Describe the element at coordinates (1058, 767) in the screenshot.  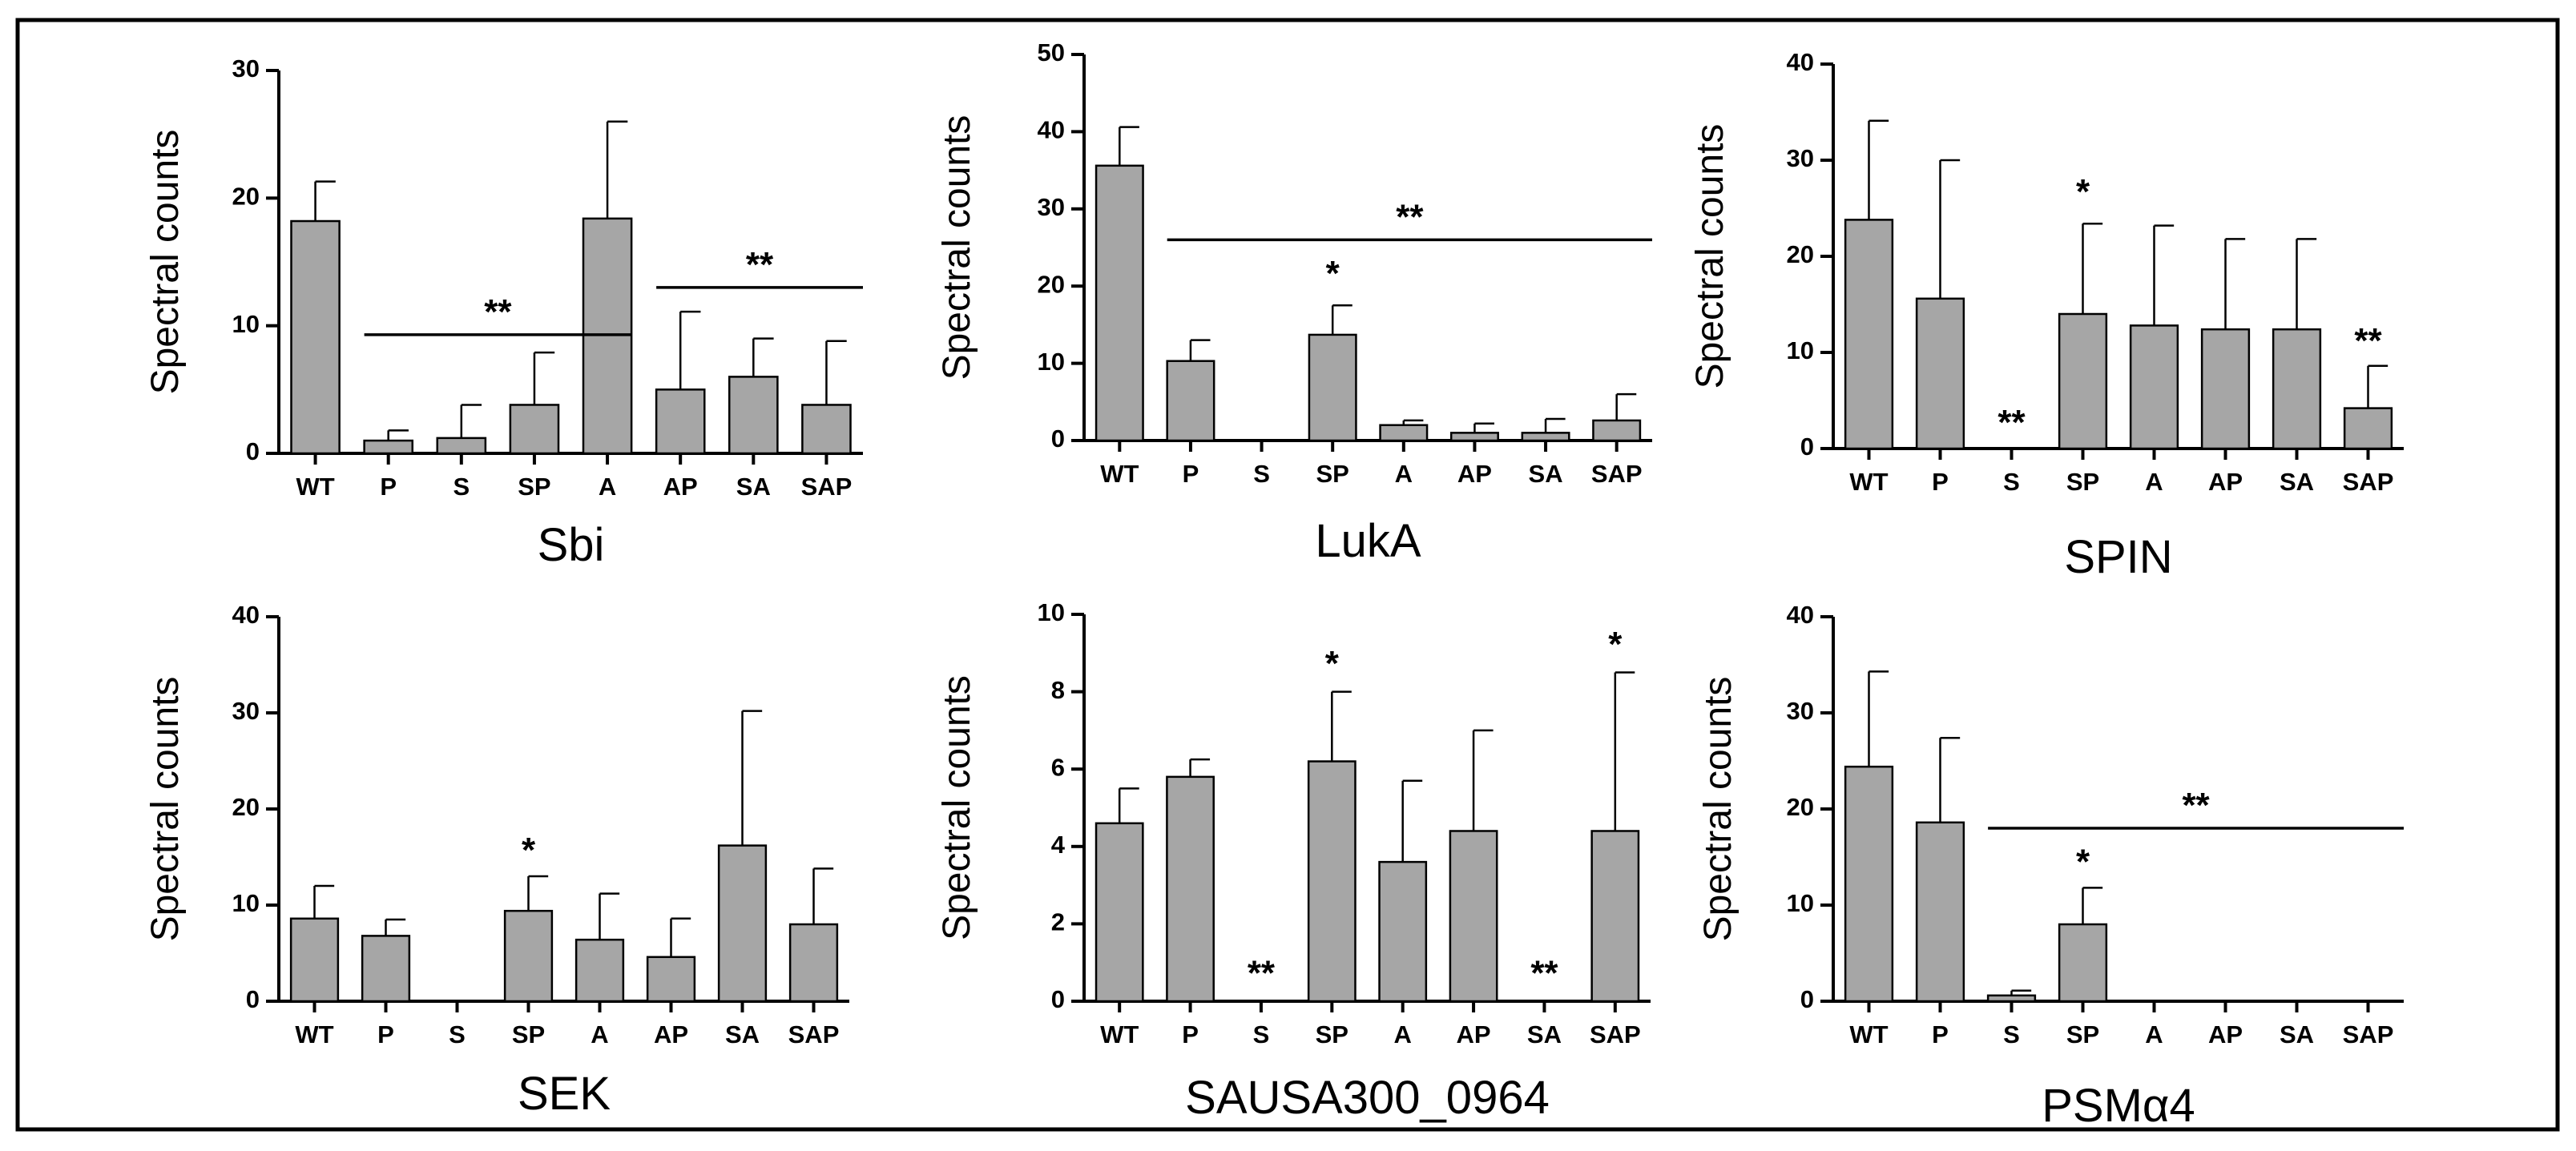
I see `y-tick-label: 6` at that location.